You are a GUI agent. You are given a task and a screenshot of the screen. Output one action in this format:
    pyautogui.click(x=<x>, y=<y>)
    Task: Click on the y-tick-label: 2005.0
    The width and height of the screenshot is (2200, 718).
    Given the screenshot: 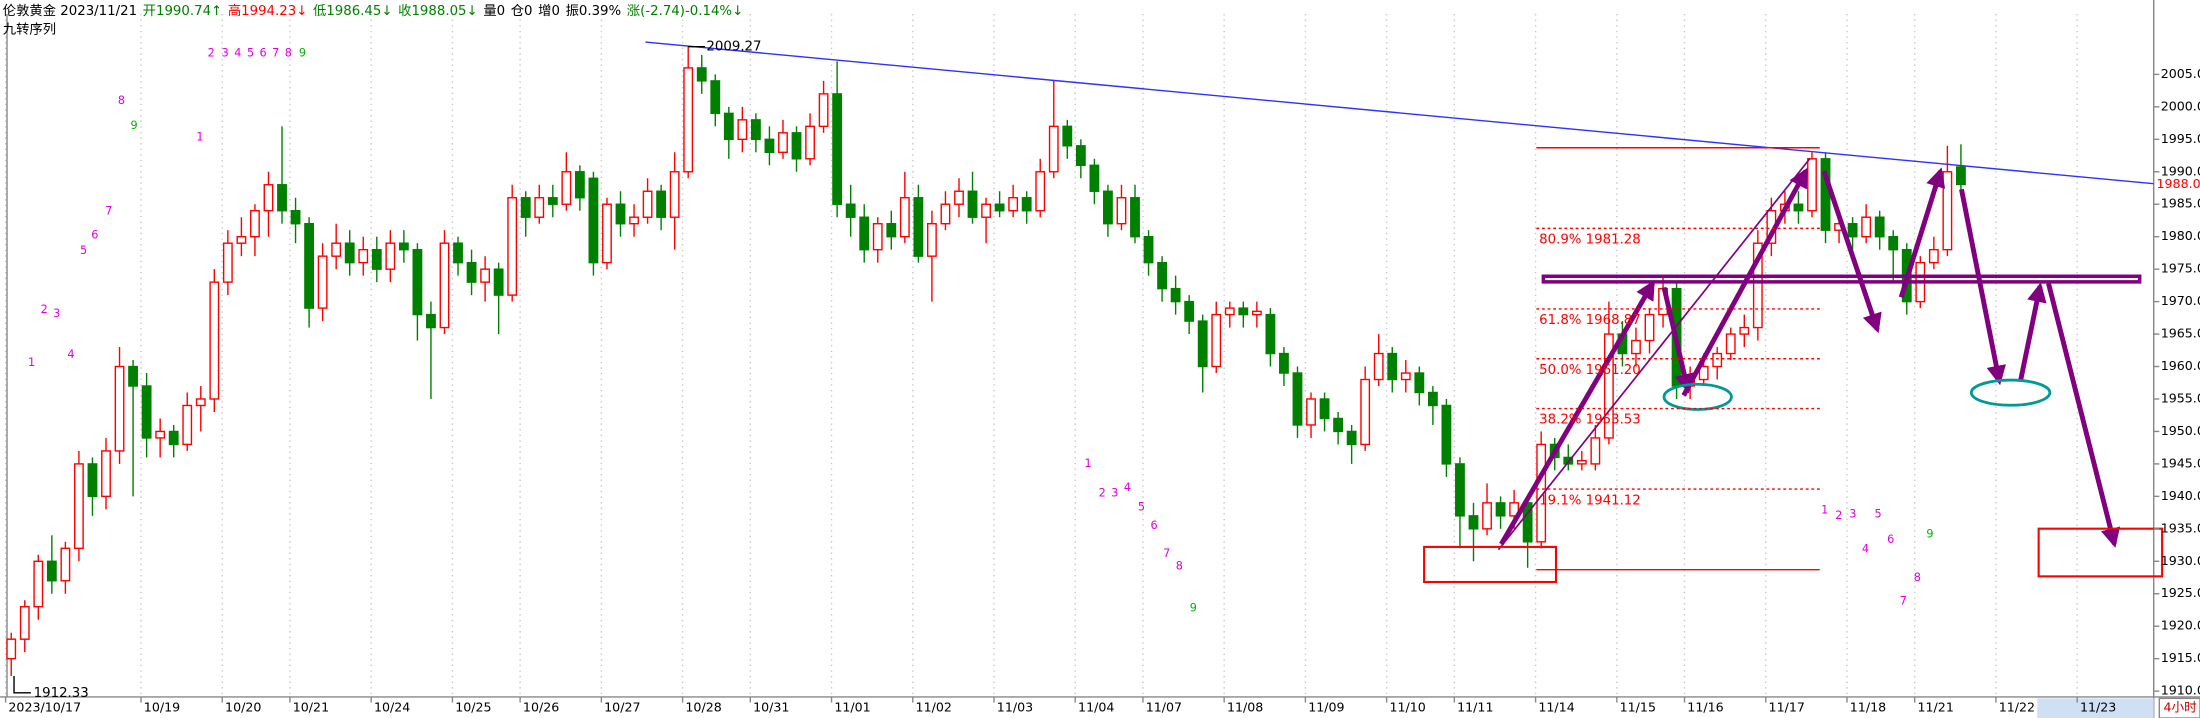 What is the action you would take?
    pyautogui.click(x=2180, y=73)
    